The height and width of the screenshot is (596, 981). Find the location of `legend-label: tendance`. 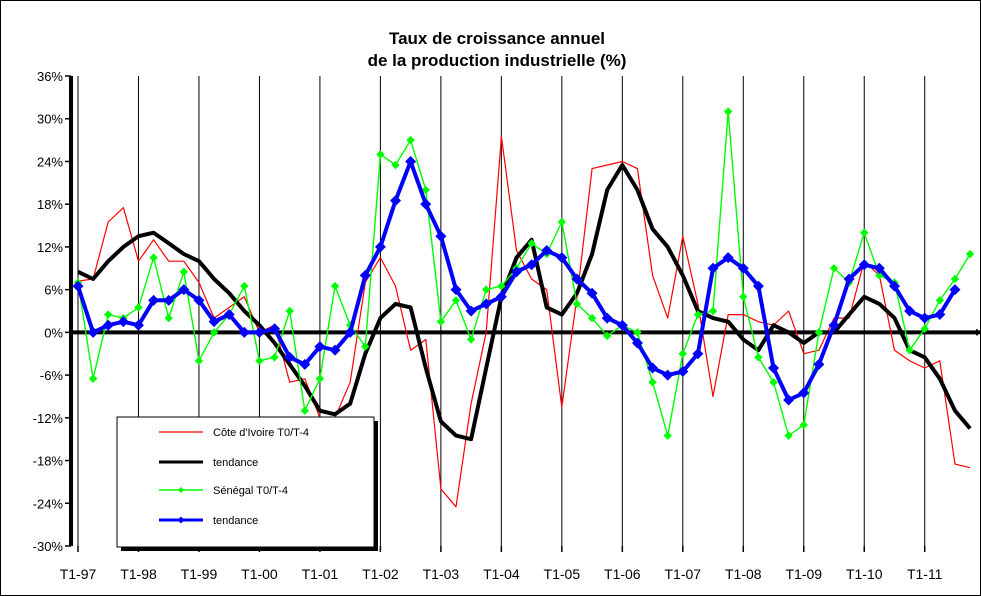

legend-label: tendance is located at coordinates (235, 521).